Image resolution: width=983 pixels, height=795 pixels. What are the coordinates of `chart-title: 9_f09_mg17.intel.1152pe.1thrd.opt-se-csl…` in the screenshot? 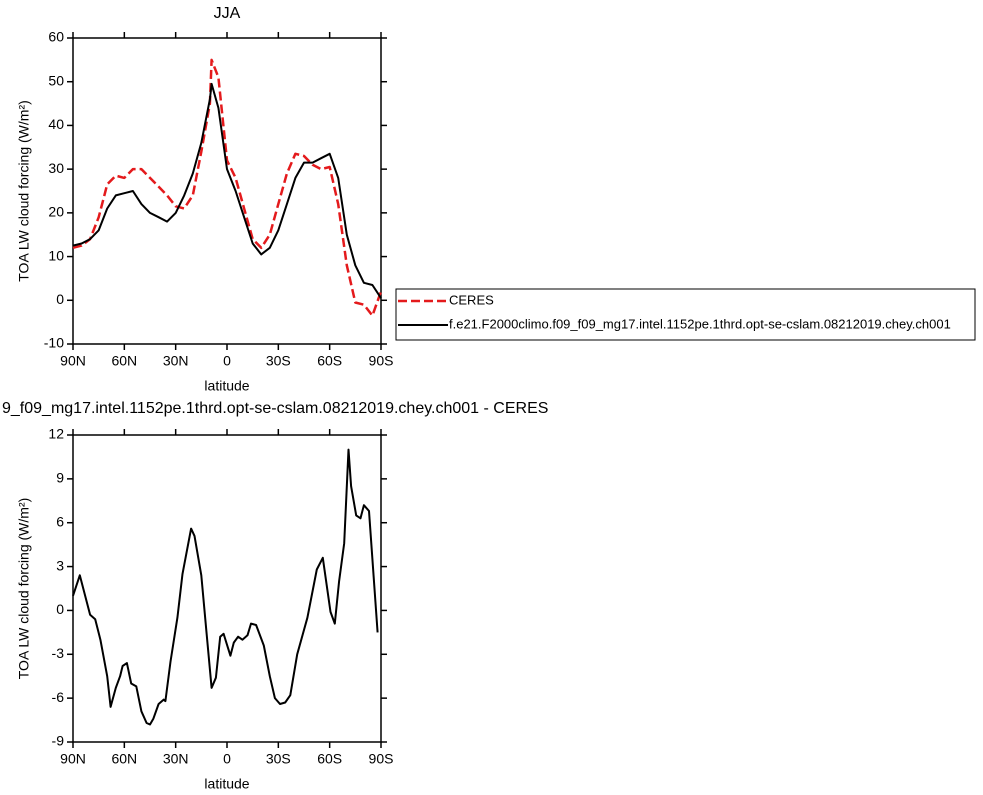 It's located at (275, 408).